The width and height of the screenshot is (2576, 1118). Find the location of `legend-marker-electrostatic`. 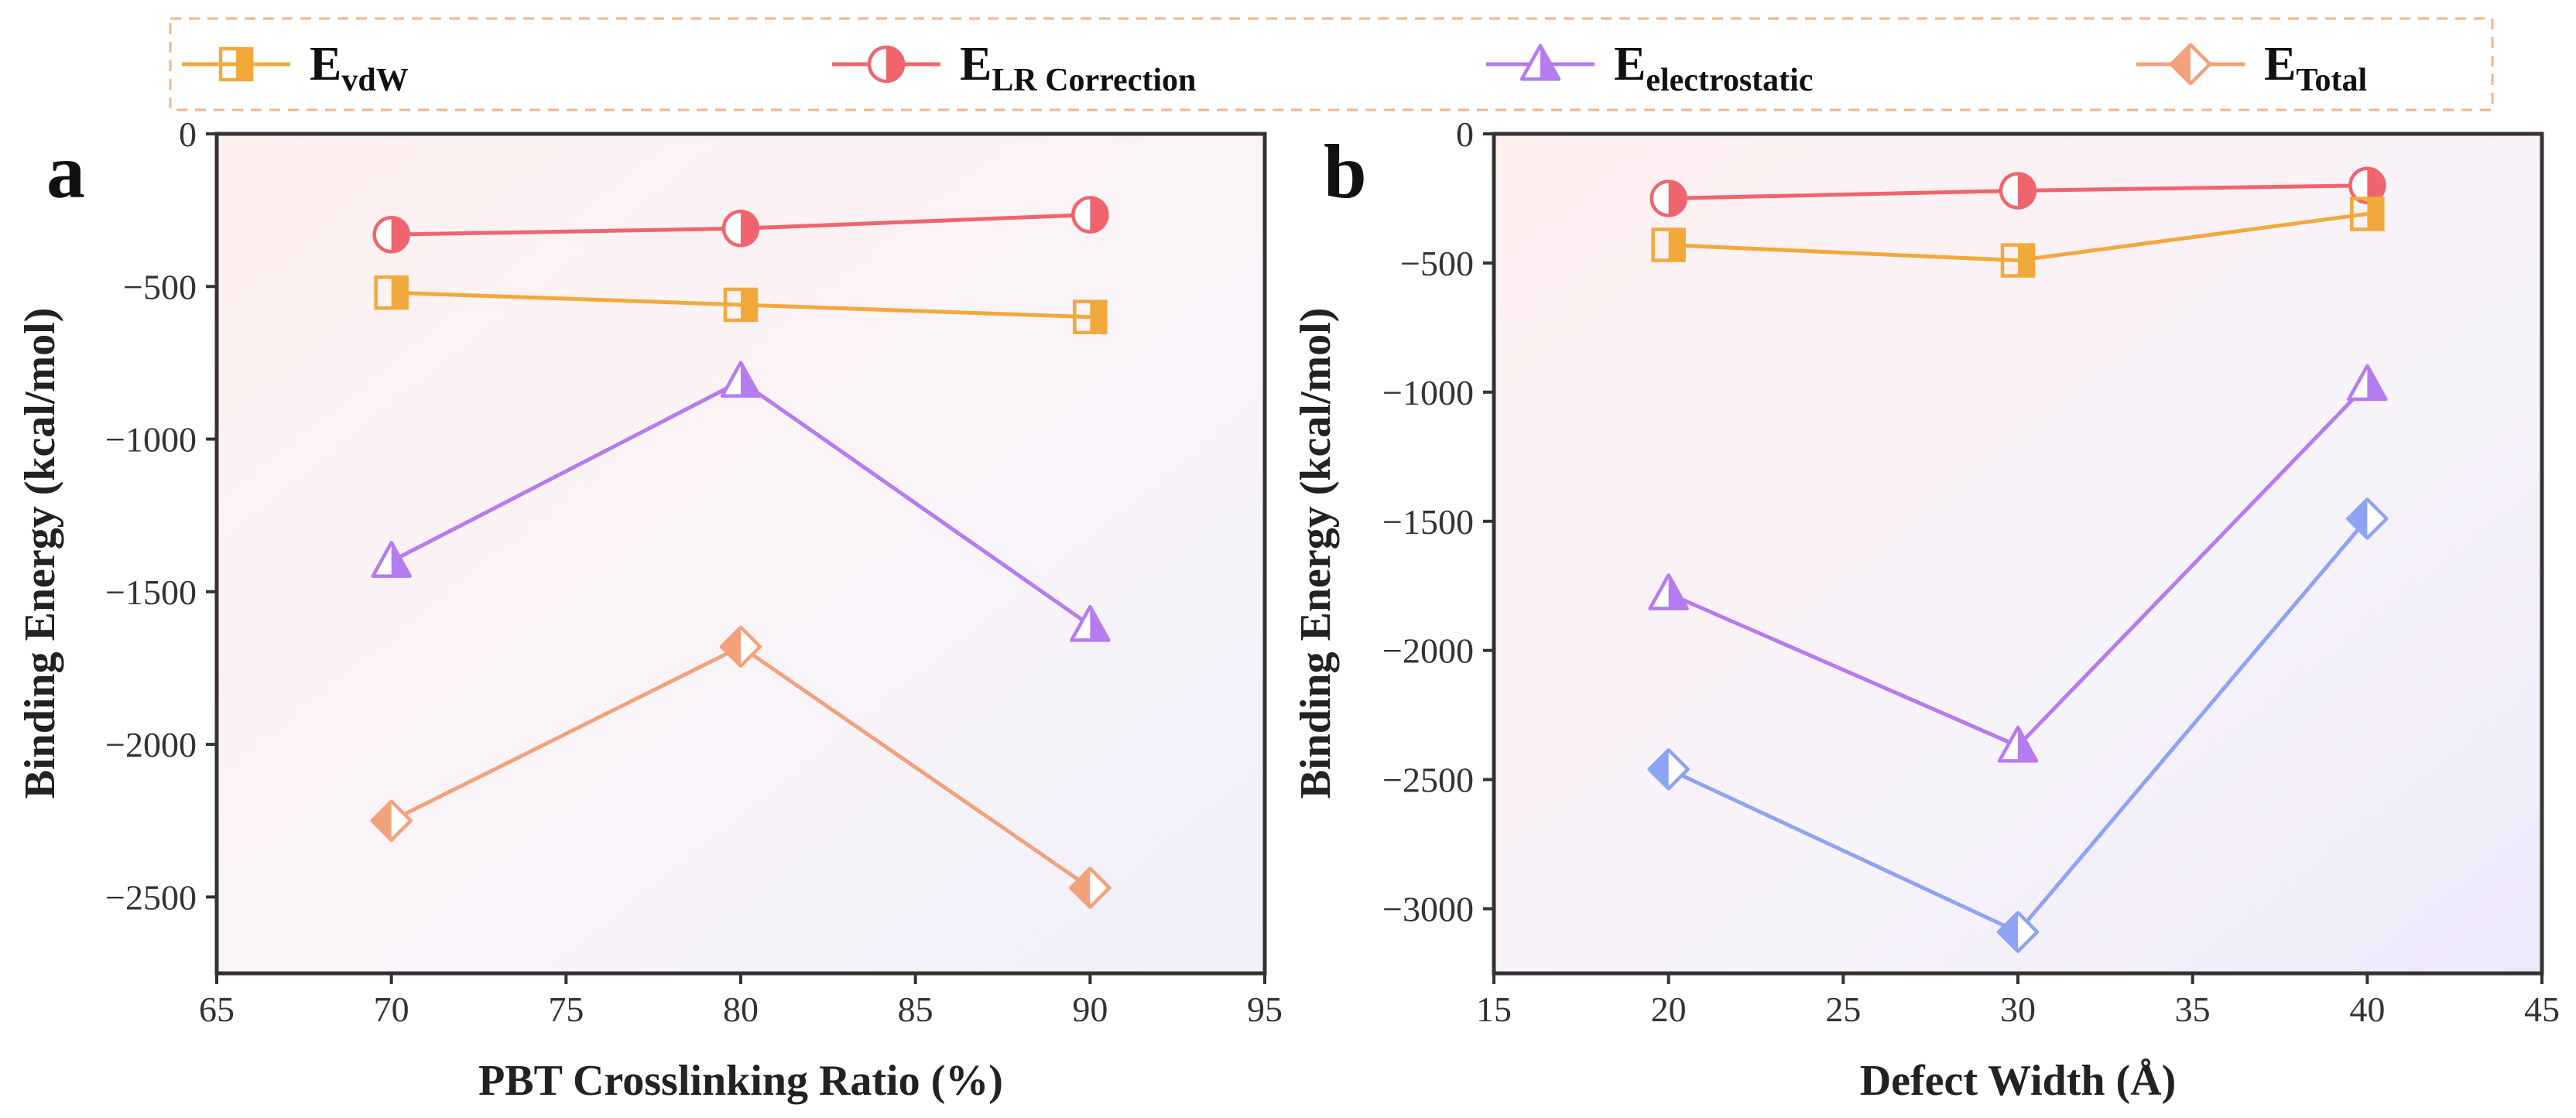

legend-marker-electrostatic is located at coordinates (1540, 62).